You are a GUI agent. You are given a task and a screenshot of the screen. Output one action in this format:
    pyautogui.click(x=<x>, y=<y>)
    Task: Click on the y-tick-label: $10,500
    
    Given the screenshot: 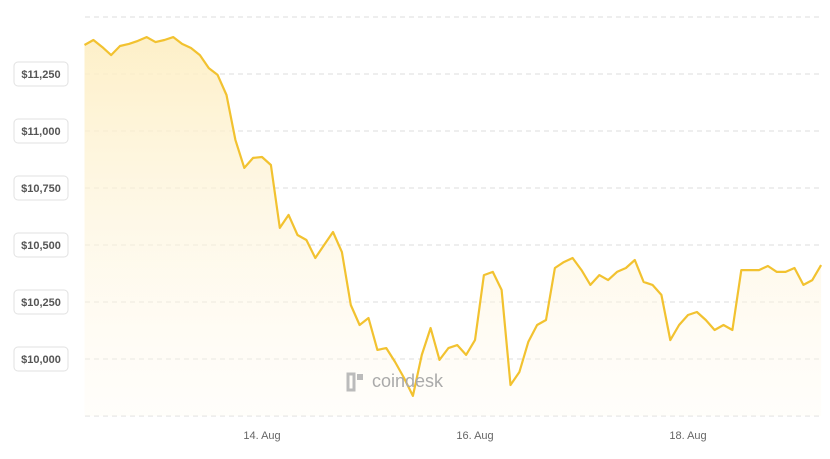 What is the action you would take?
    pyautogui.click(x=41, y=246)
    